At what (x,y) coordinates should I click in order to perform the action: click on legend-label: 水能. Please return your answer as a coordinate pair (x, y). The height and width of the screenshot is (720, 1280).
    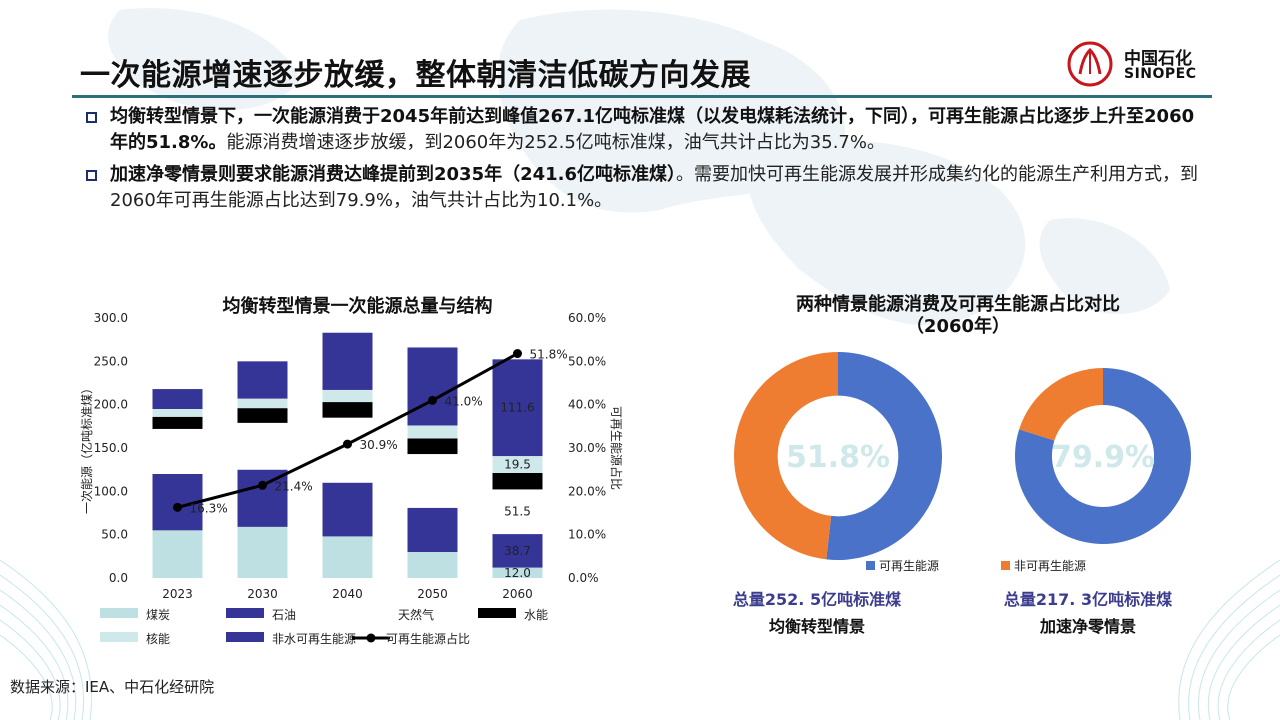
    Looking at the image, I should click on (536, 615).